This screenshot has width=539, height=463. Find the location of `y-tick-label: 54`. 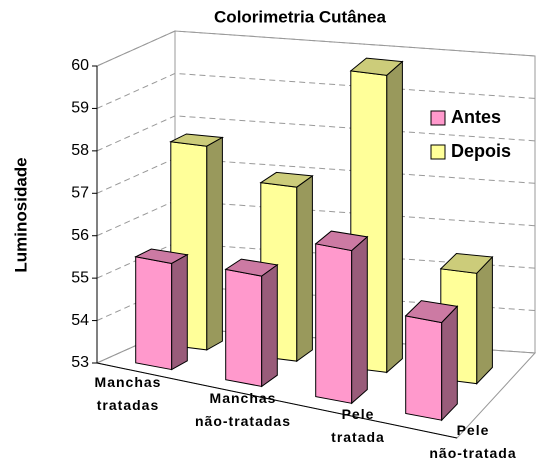

y-tick-label: 54 is located at coordinates (80, 320).